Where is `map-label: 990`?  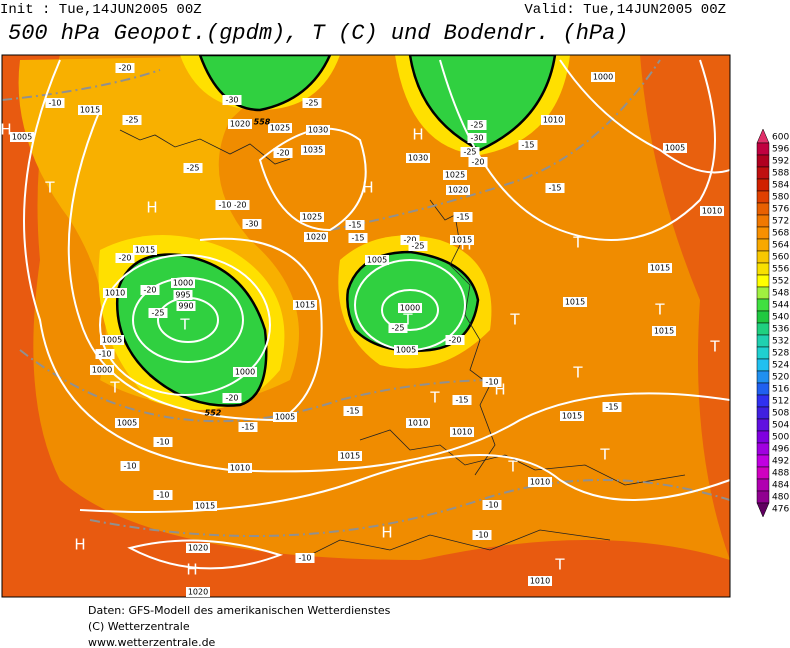 map-label: 990 is located at coordinates (185, 306).